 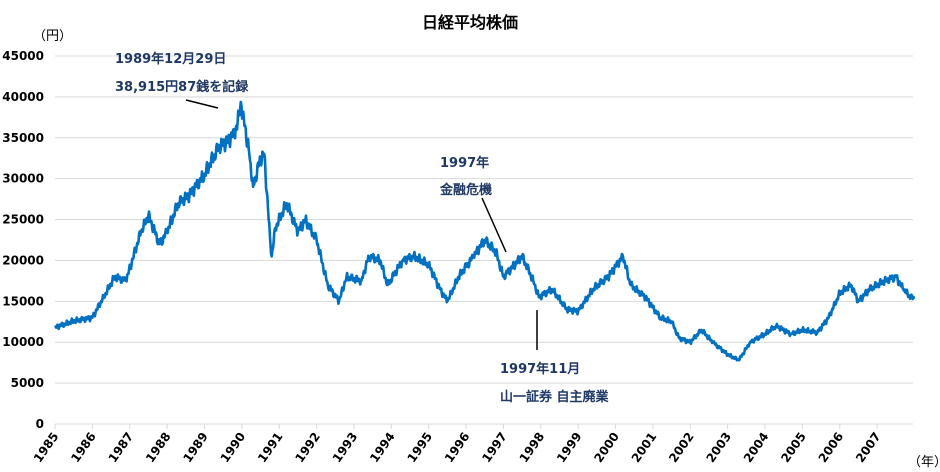 I want to click on y-tick-label: 45000, so click(x=23, y=56).